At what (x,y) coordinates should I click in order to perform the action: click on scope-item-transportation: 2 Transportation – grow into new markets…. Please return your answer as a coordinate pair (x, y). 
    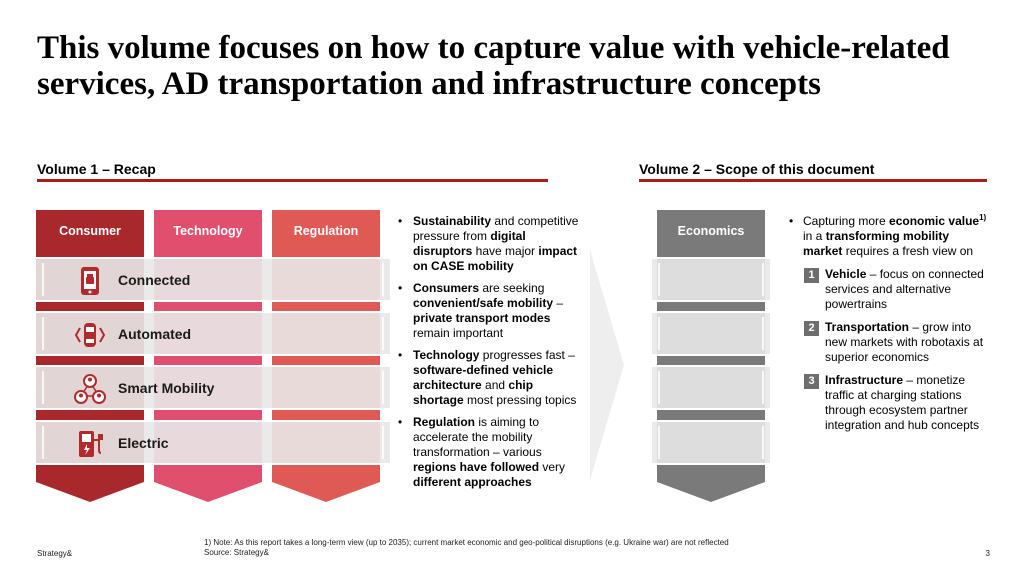
    Looking at the image, I should click on (887, 342).